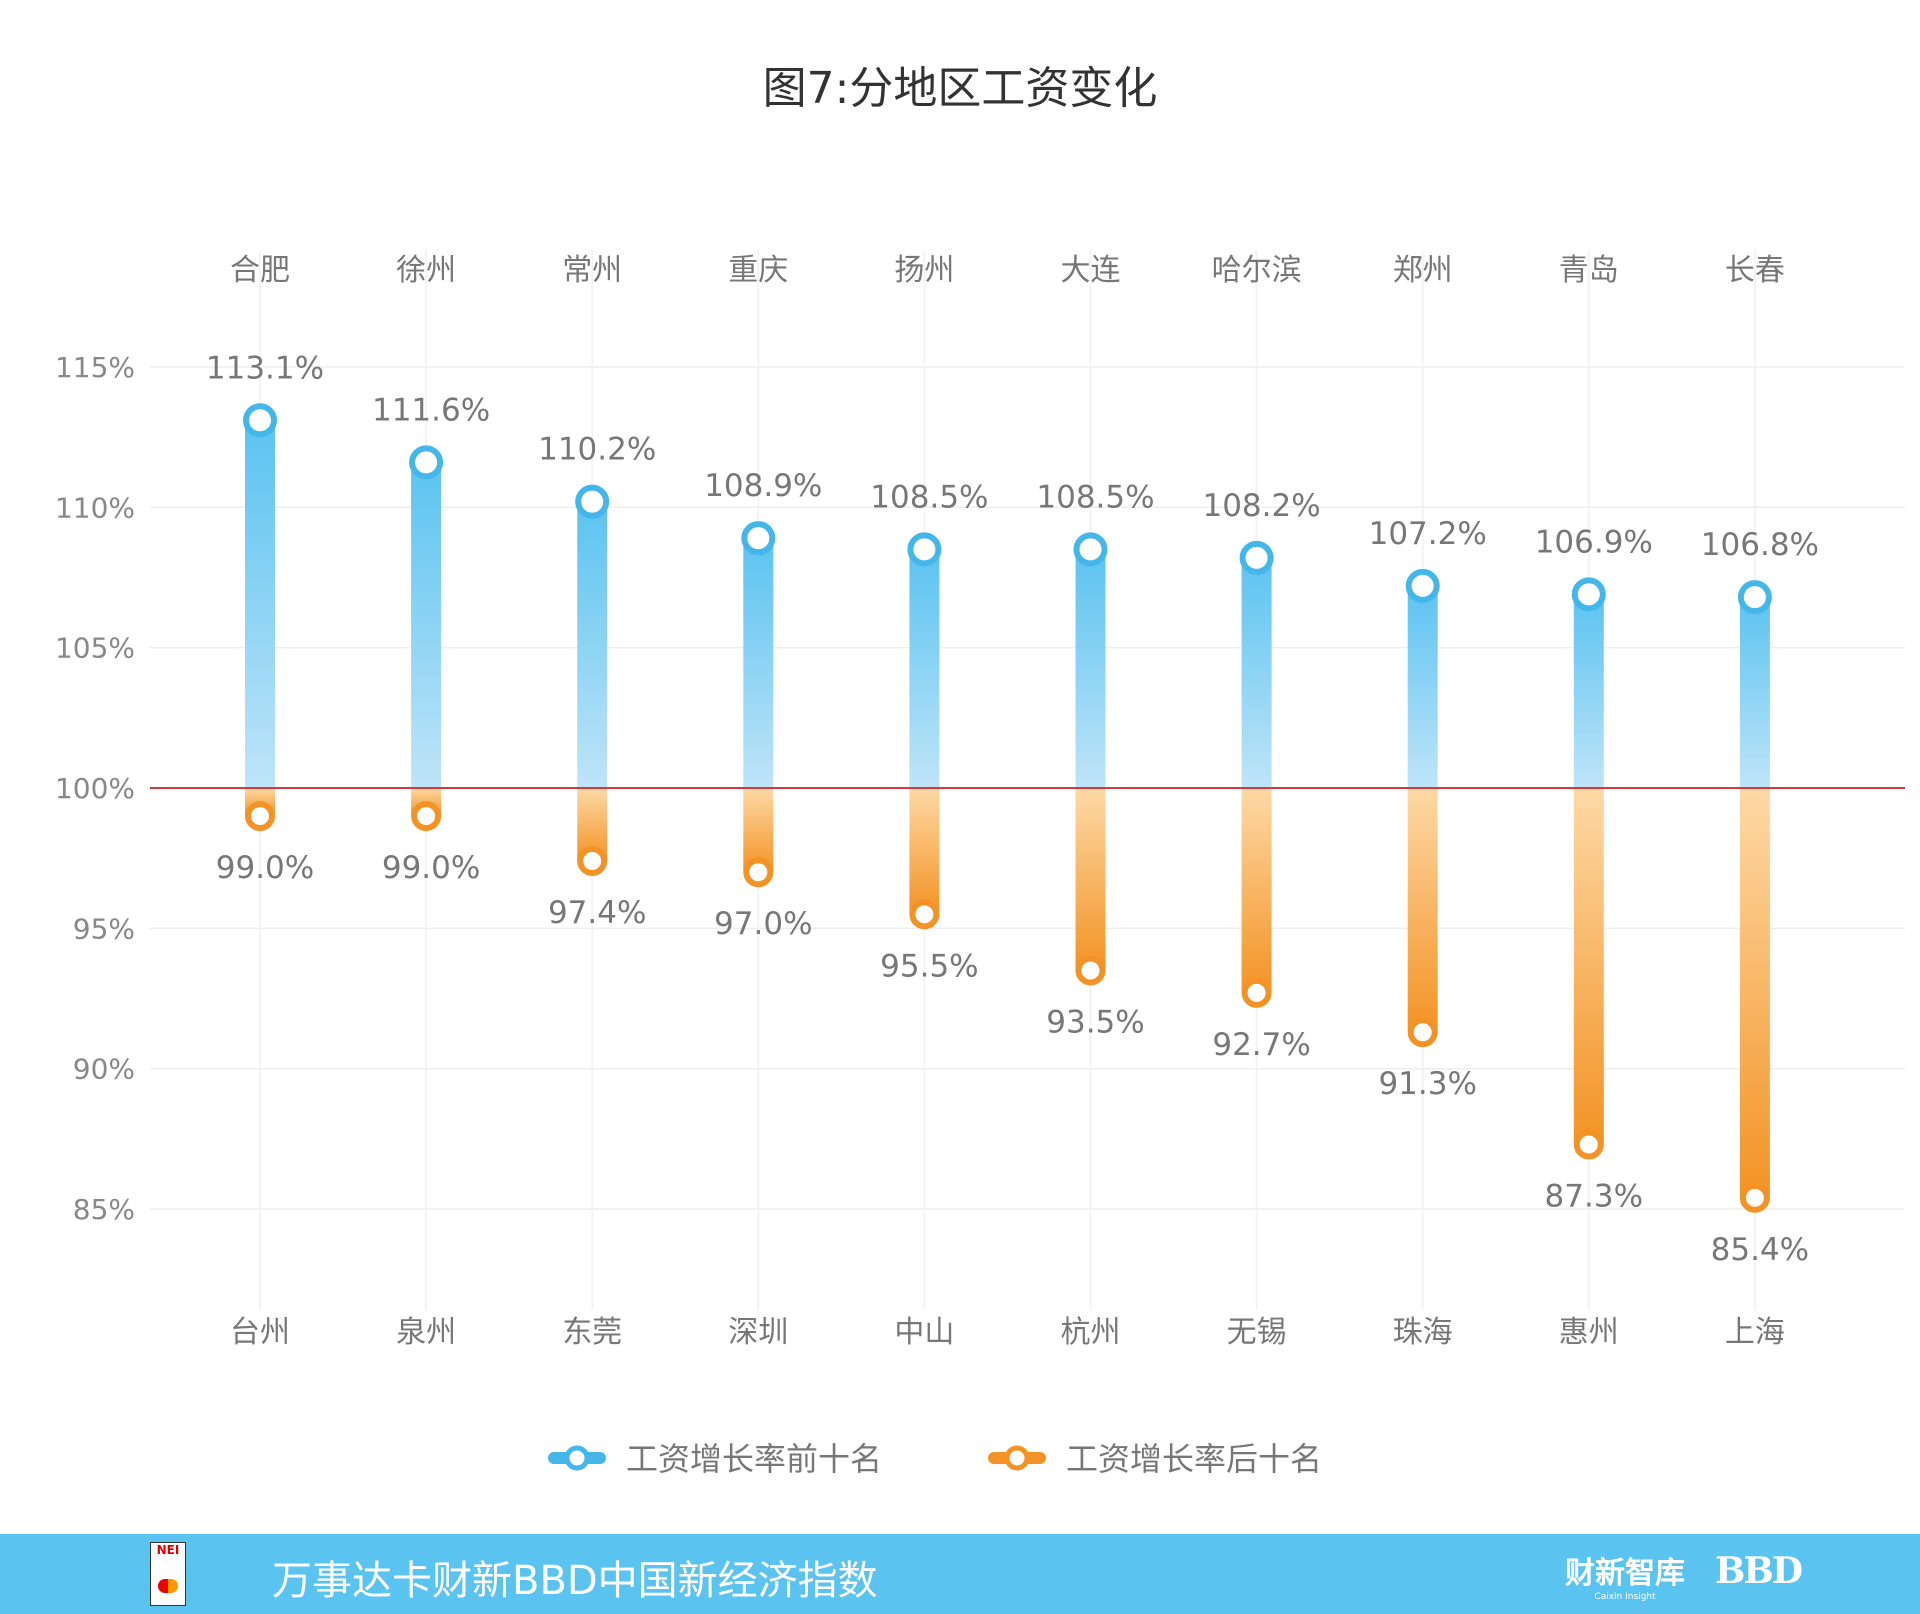 Image resolution: width=1920 pixels, height=1614 pixels. Describe the element at coordinates (758, 270) in the screenshot. I see `top-category-label: 重庆` at that location.